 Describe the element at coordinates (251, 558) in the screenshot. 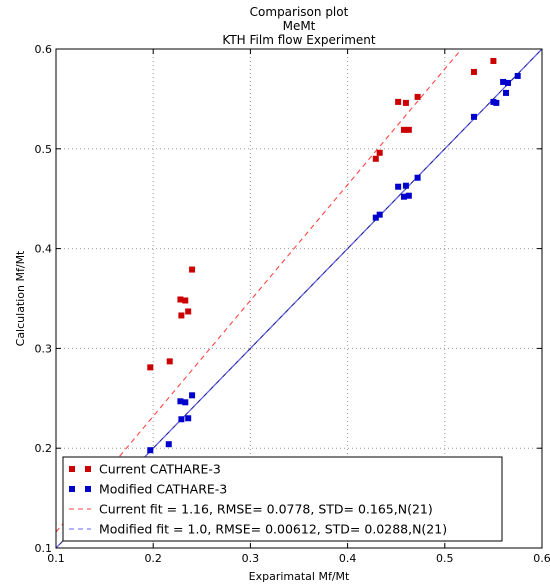

I see `x-tick-label: 0.3` at that location.